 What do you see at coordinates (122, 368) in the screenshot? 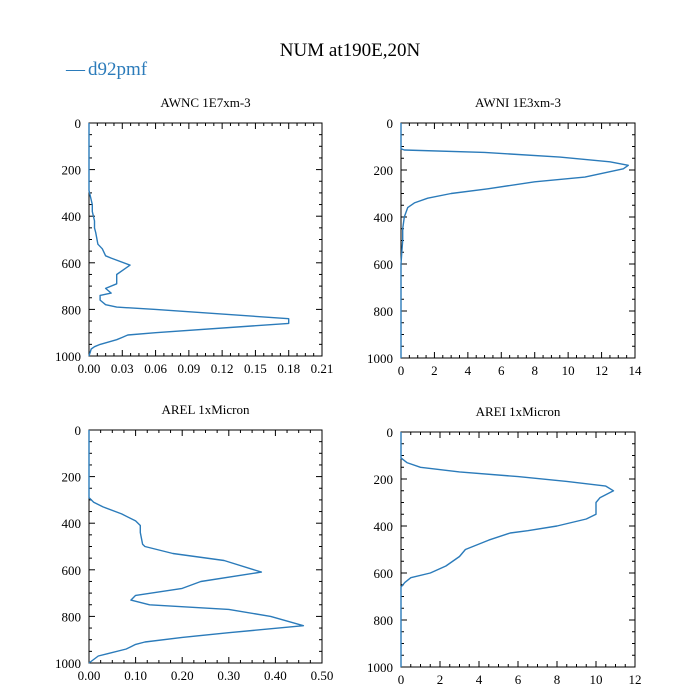
I see `x-tick-label: 0.03` at bounding box center [122, 368].